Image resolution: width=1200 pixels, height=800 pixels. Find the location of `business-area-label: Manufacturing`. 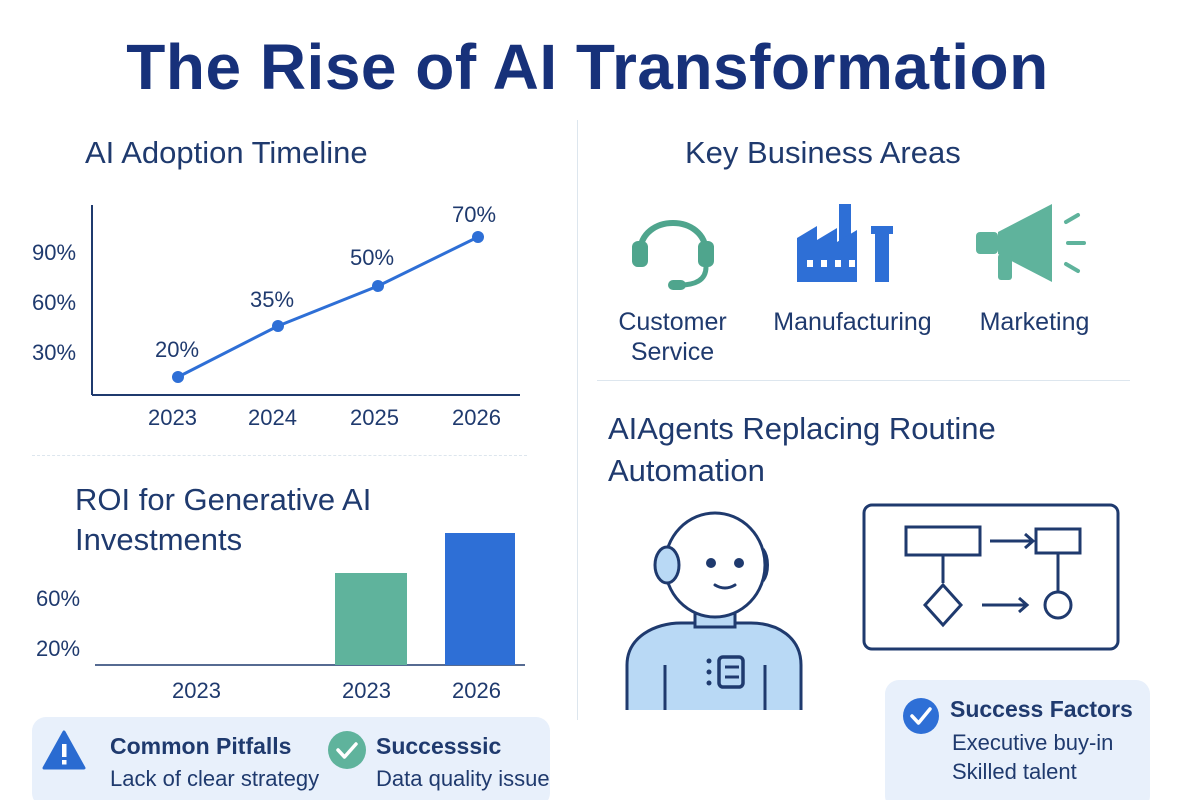

business-area-label: Manufacturing is located at coordinates (852, 322).